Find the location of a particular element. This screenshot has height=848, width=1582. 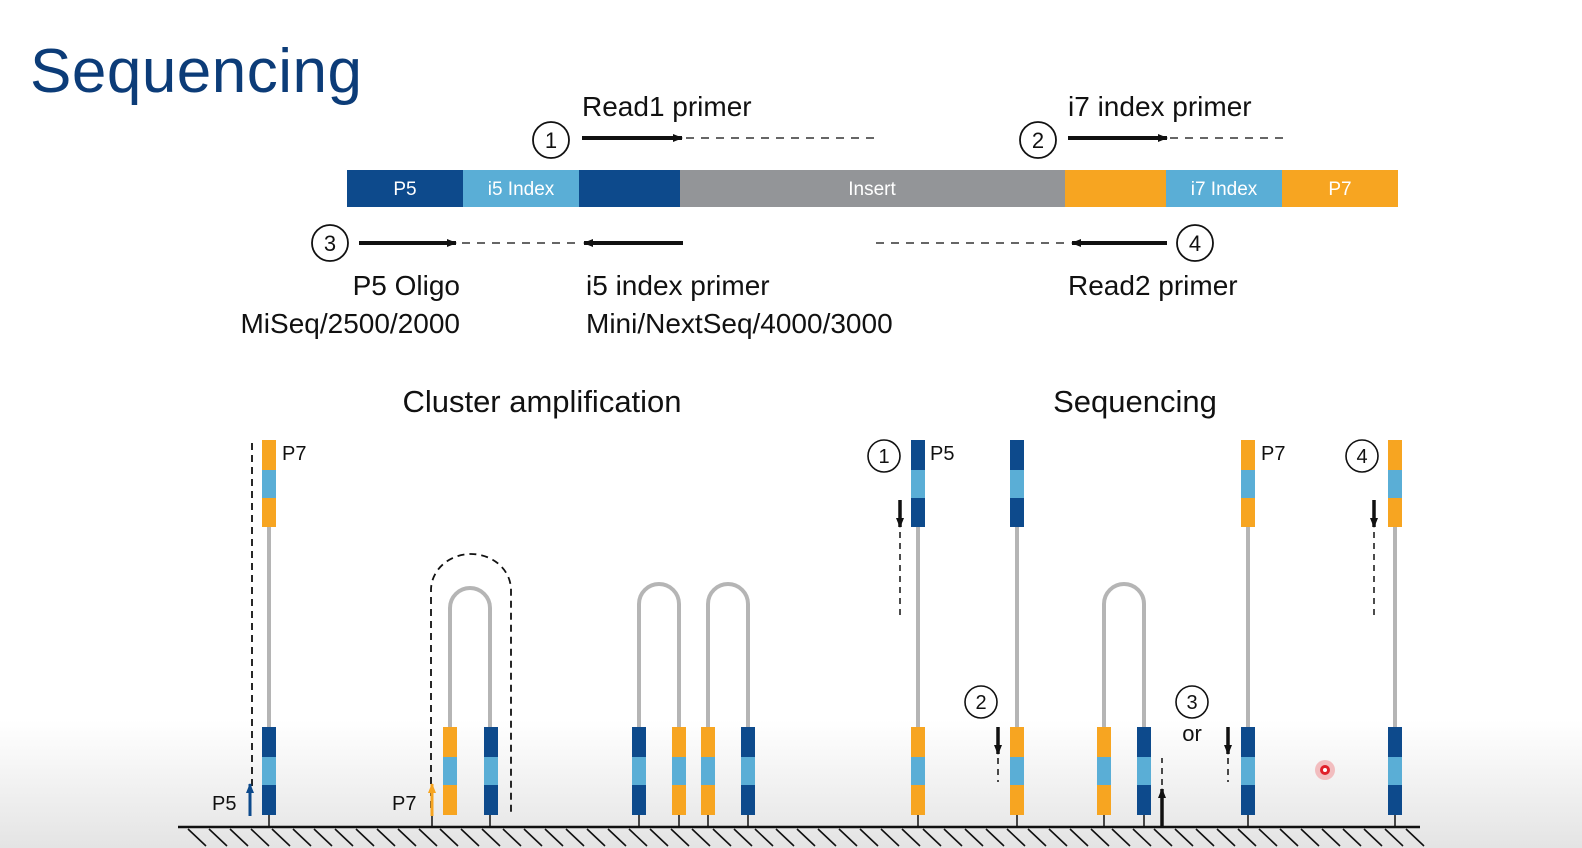

read1-primer: 1 Read1 primer is located at coordinates (706, 125).